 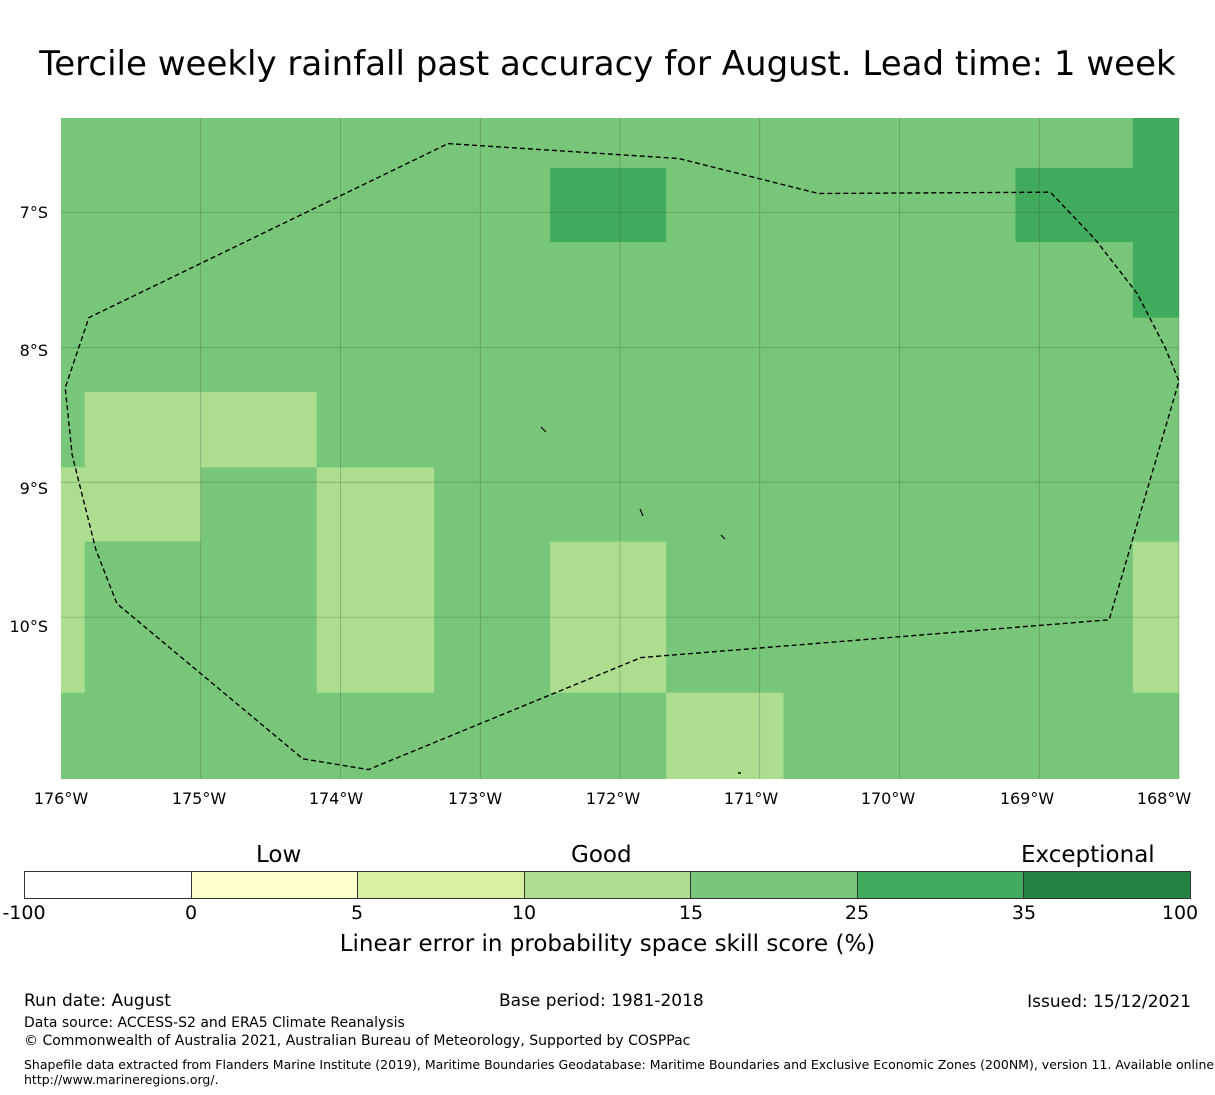 I want to click on lat-label-9s: 9°S, so click(x=33, y=488).